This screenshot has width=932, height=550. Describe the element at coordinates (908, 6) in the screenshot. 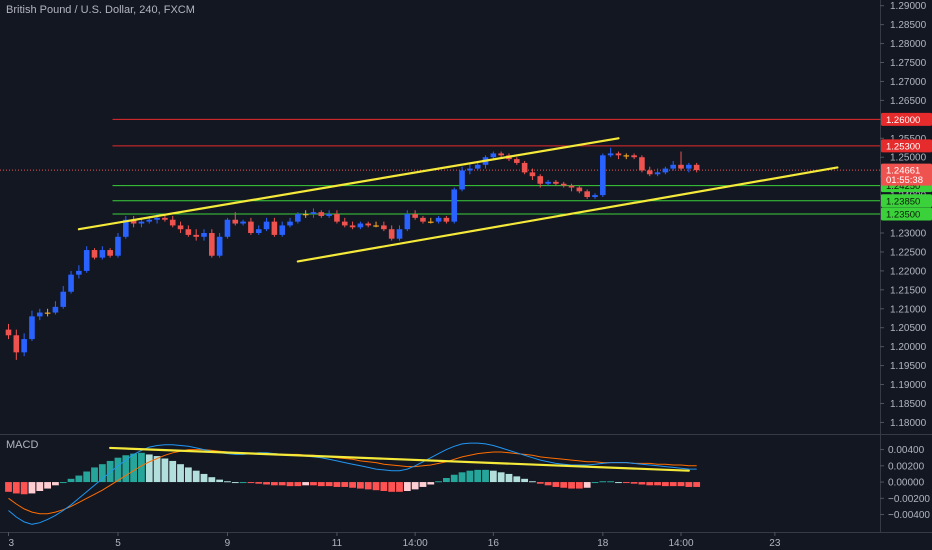

I see `price-axis-tick: 1.29000` at that location.